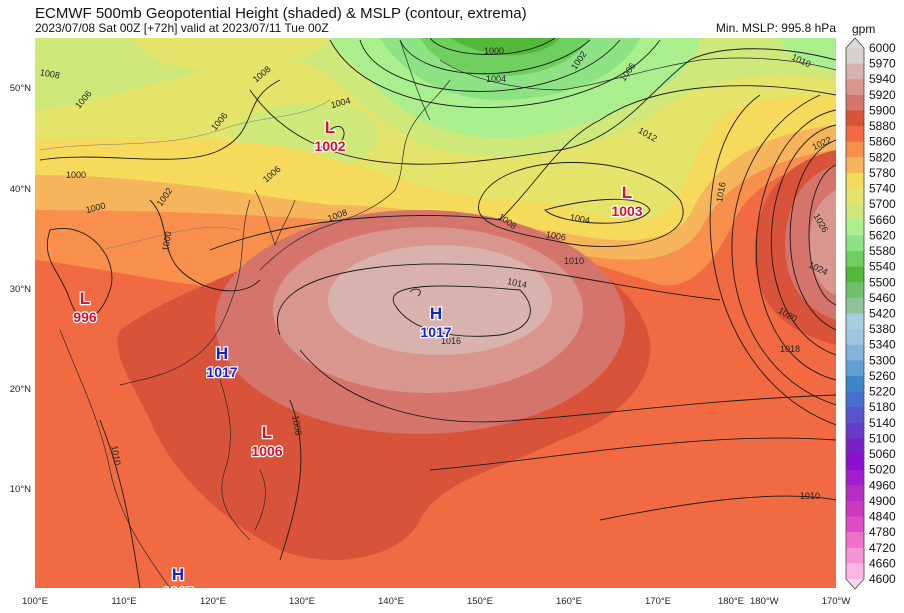  What do you see at coordinates (185, 175) in the screenshot?
I see `borders` at bounding box center [185, 175].